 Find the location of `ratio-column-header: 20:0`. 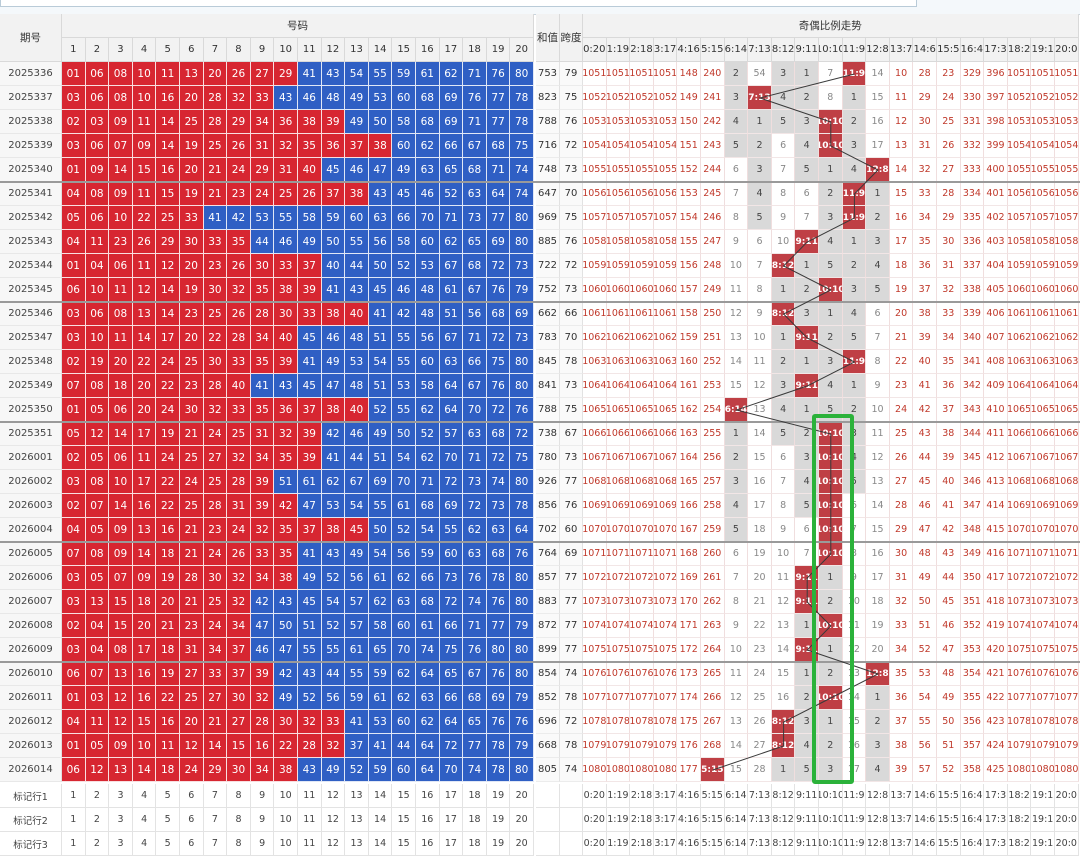

ratio-column-header: 20:0 is located at coordinates (1067, 50).